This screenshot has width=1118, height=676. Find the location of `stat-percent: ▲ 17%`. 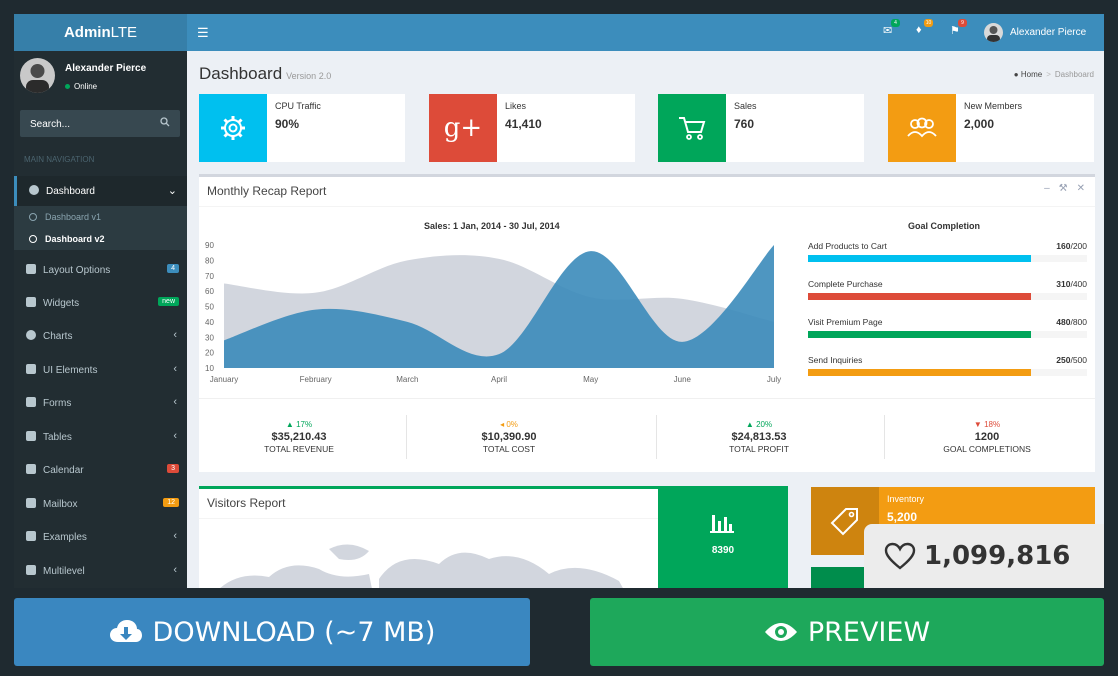

stat-percent: ▲ 17% is located at coordinates (299, 424).